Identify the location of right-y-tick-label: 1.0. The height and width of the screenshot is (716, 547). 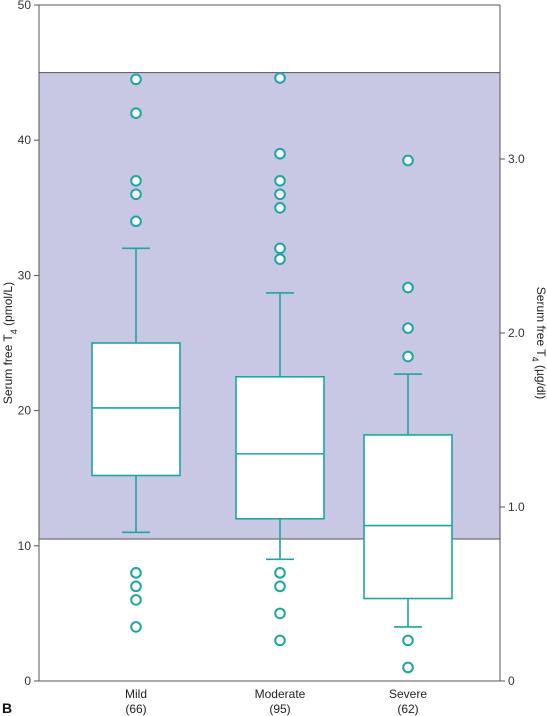
(516, 507).